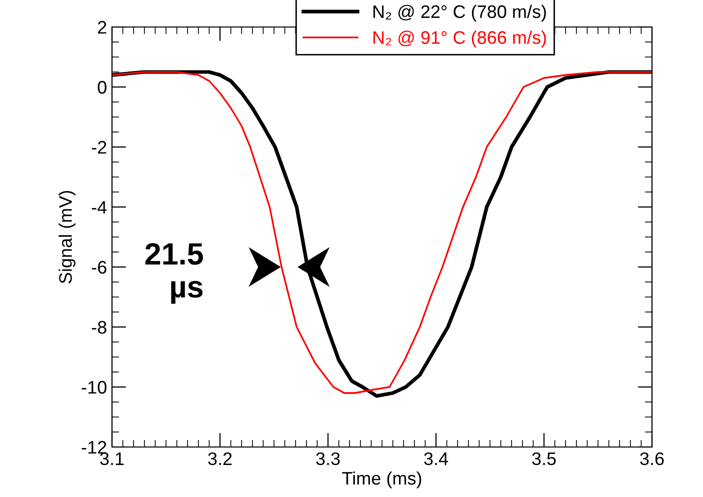  Describe the element at coordinates (652, 459) in the screenshot. I see `x-tick-label: 3.6` at that location.